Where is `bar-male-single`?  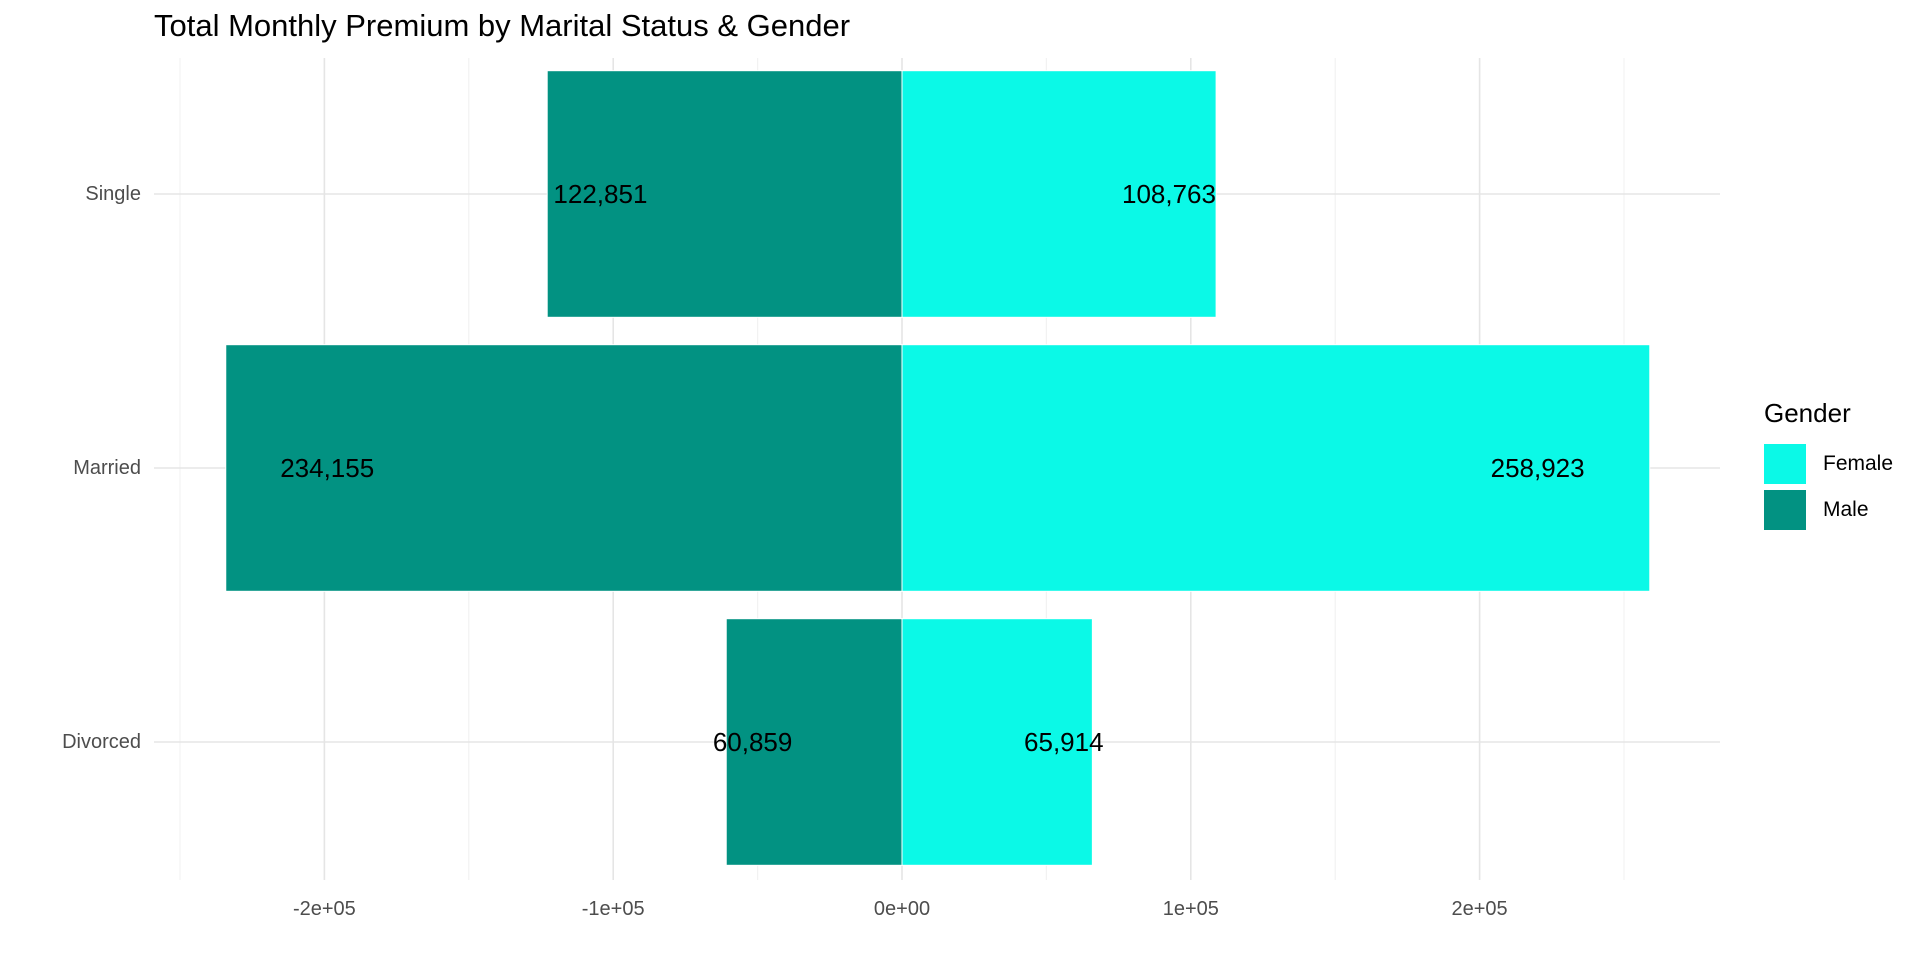 bar-male-single is located at coordinates (724, 194).